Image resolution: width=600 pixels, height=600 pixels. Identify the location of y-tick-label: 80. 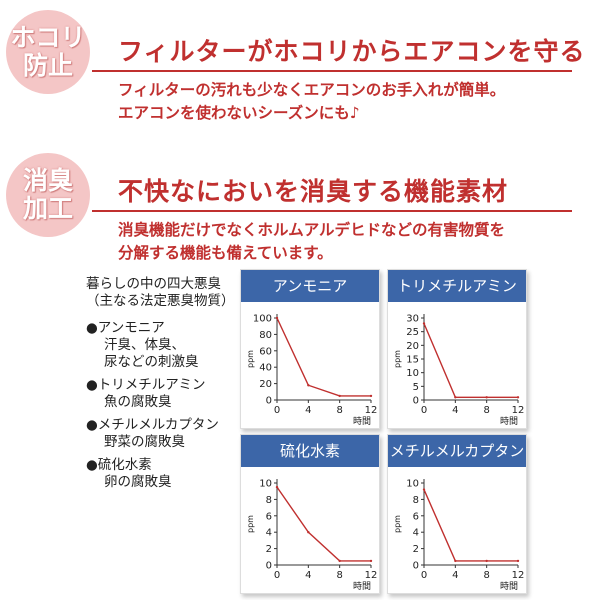
(265, 335).